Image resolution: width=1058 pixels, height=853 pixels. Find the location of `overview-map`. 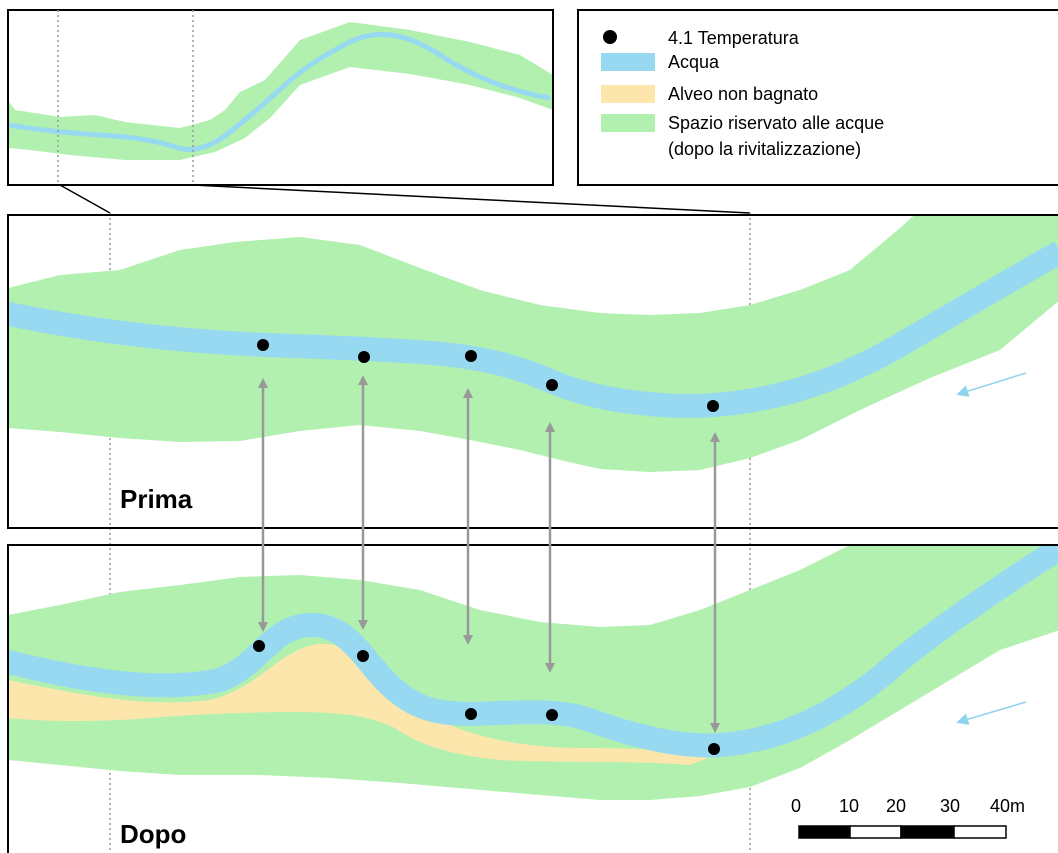

overview-map is located at coordinates (280, 97).